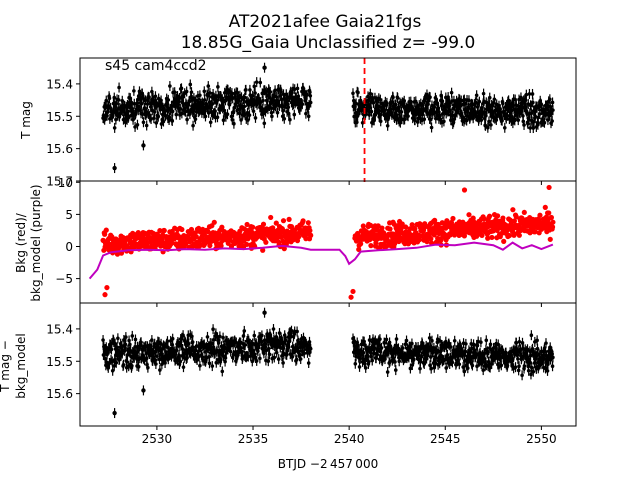  Describe the element at coordinates (321, 260) in the screenshot. I see `bkg-model-line` at that location.